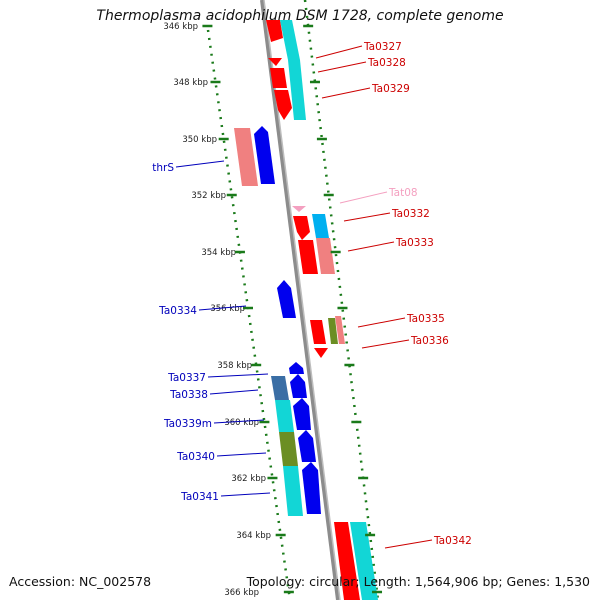  I want to click on gene-ta0327-cyan, so click(290, 40).